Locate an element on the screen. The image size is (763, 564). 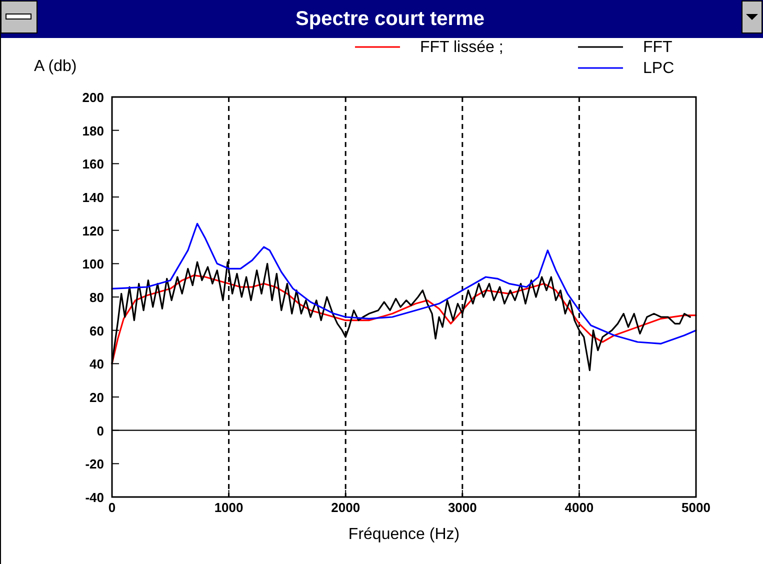
y-tick-label: 0 is located at coordinates (100, 430).